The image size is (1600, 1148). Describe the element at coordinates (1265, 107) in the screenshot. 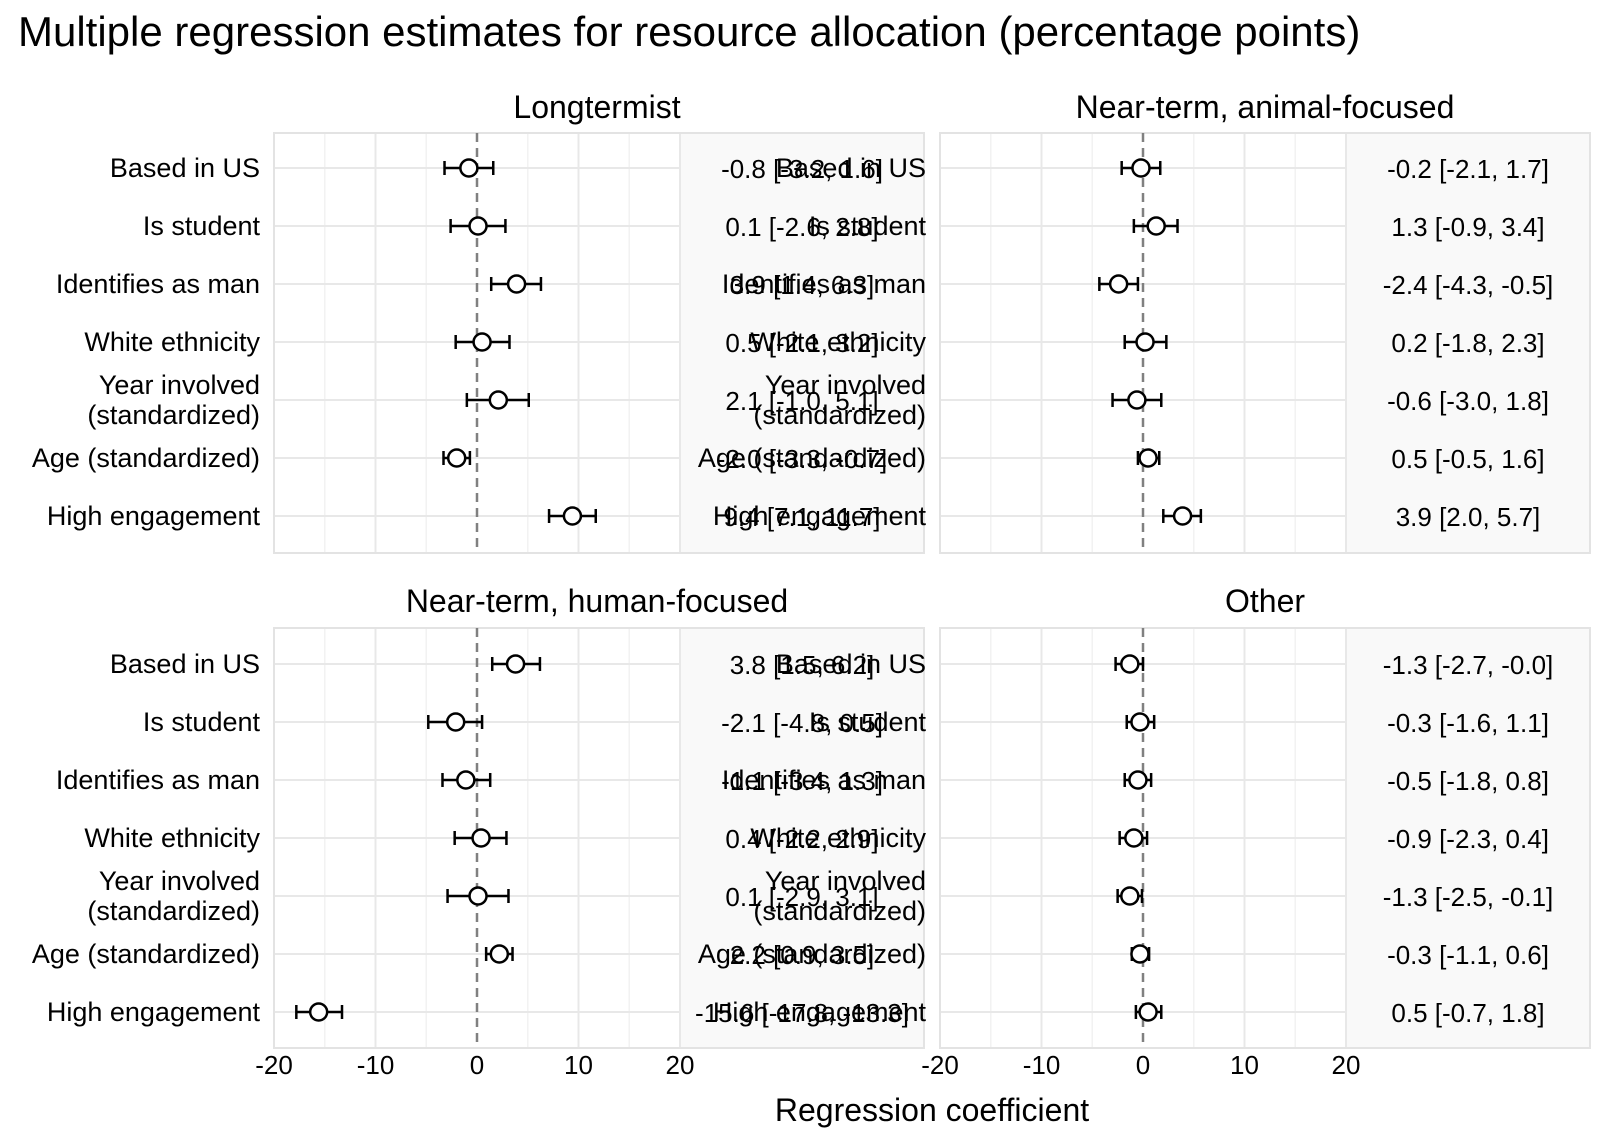

I see `panel-title: Near-term, animal-focused` at that location.